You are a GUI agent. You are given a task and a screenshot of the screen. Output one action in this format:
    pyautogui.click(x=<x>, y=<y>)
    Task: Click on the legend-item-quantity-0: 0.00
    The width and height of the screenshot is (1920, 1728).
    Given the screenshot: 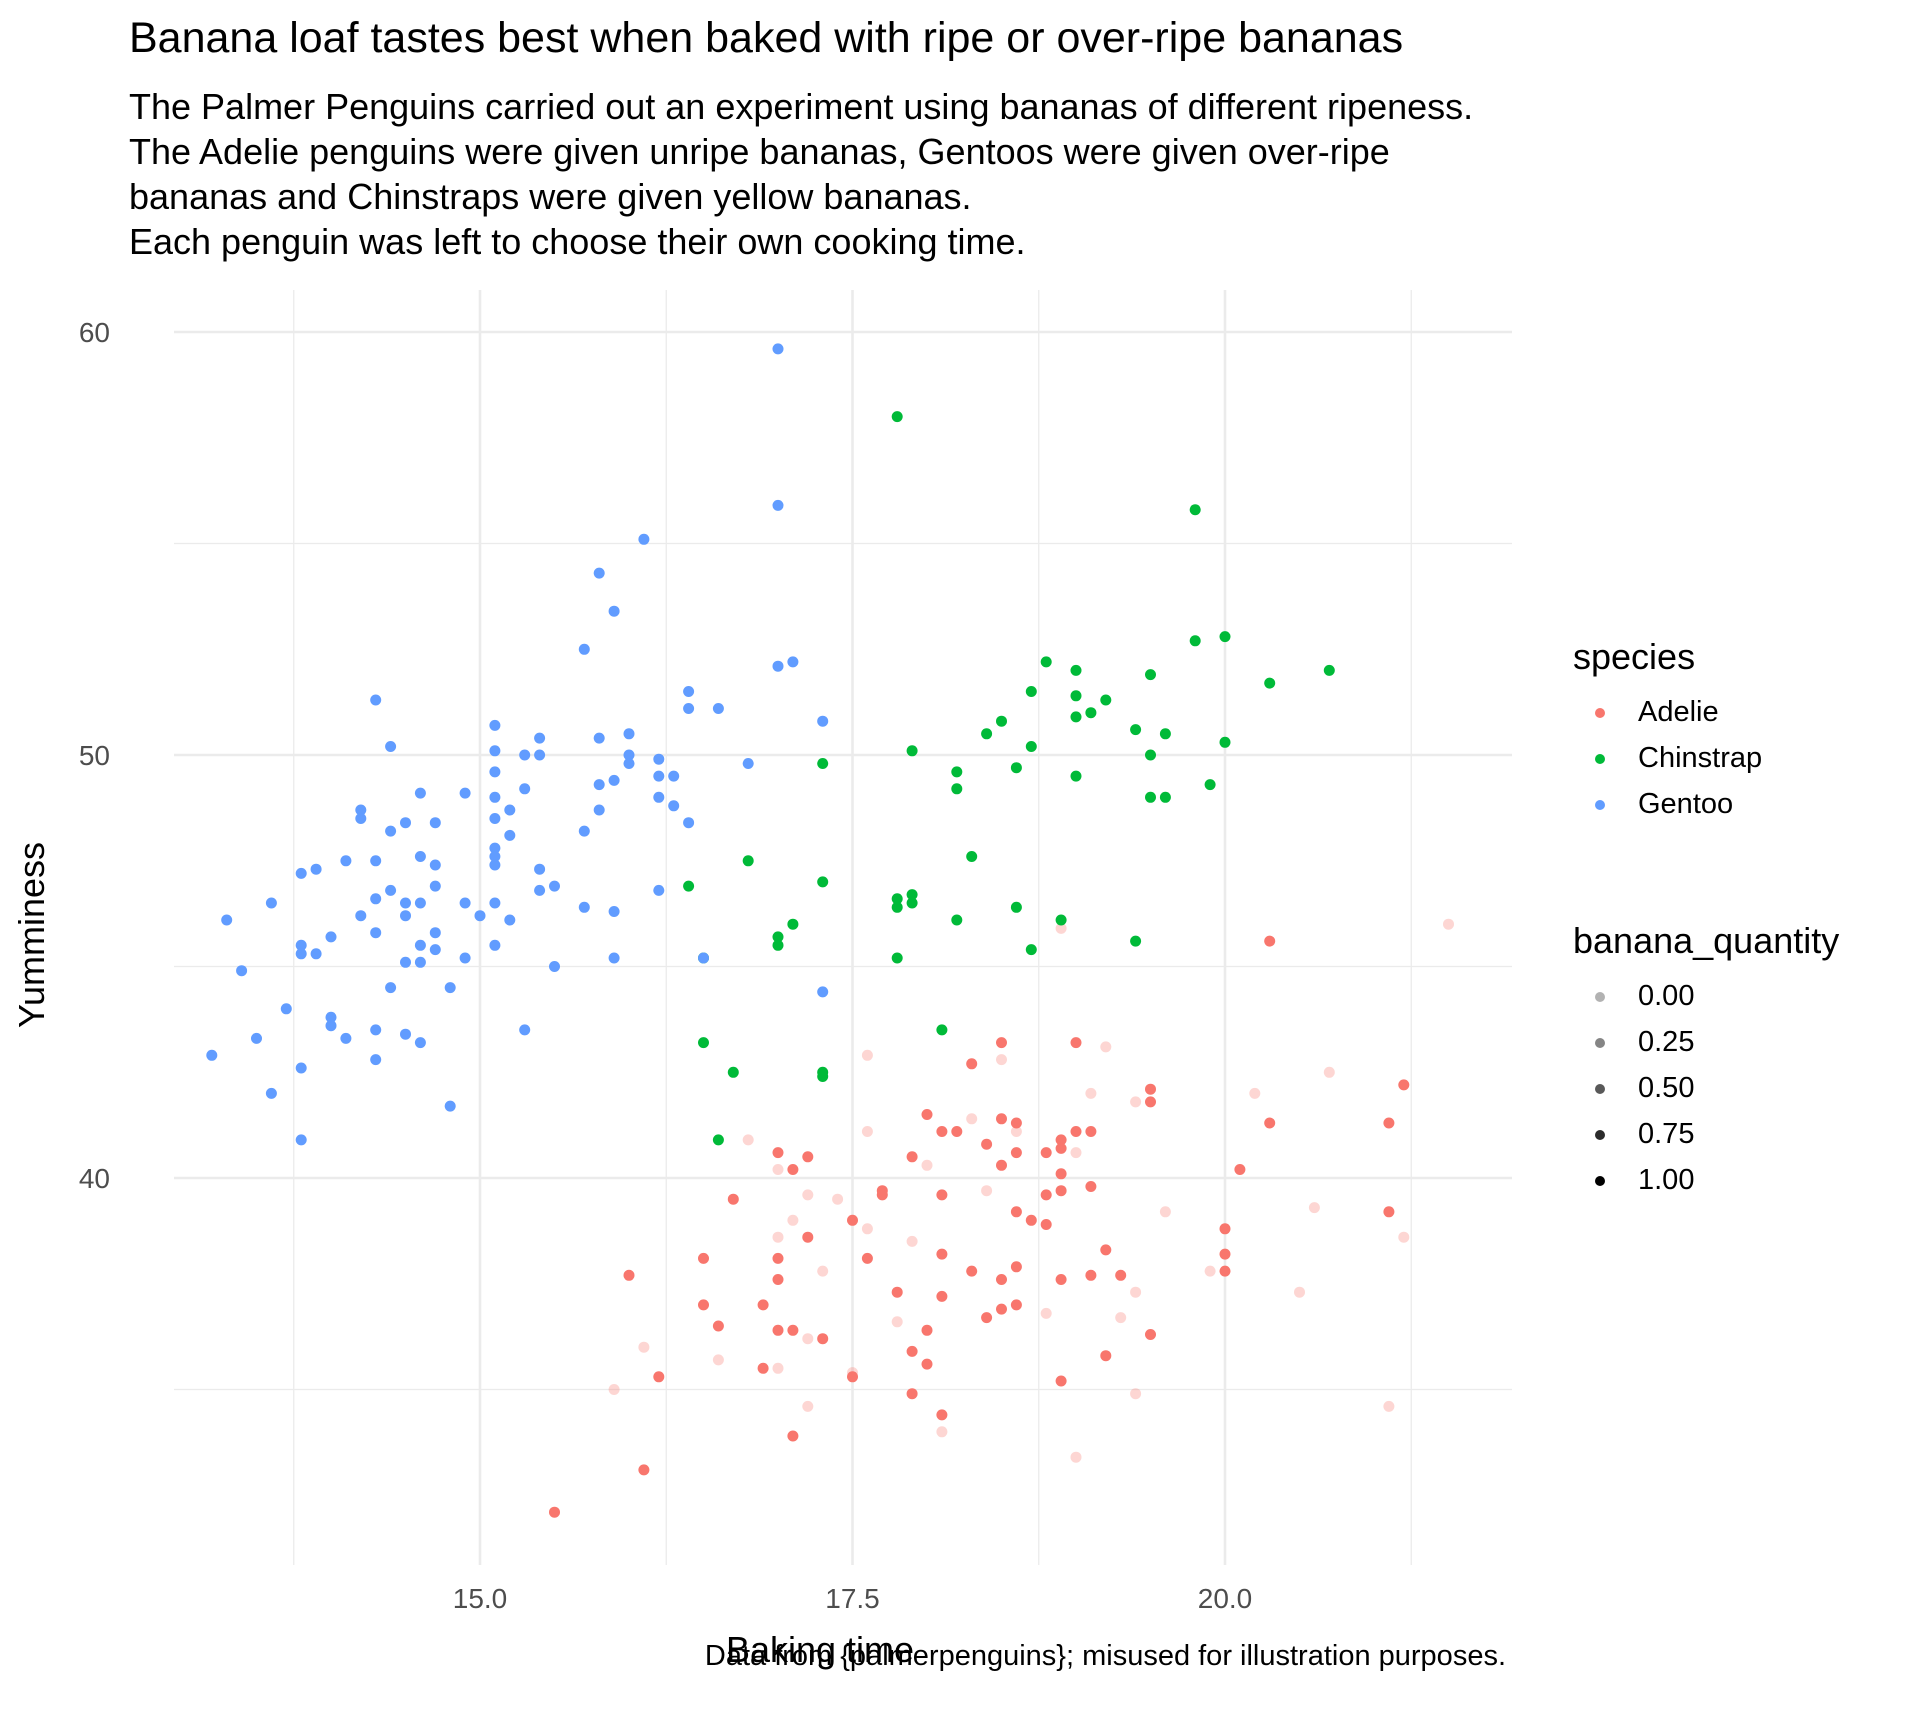 What is the action you would take?
    pyautogui.click(x=1706, y=999)
    